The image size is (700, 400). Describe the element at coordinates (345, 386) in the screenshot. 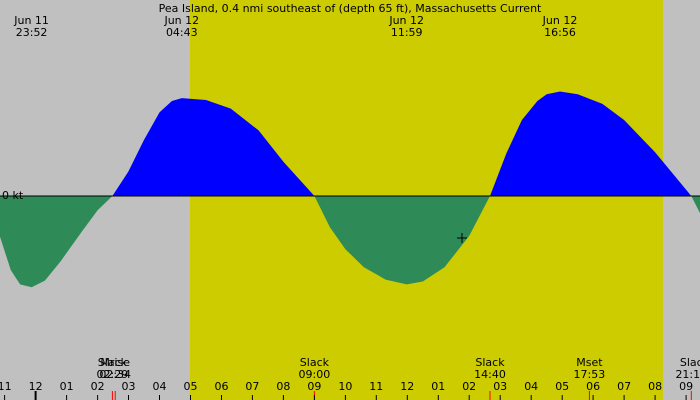

I see `x-tick-label-11: 10` at that location.